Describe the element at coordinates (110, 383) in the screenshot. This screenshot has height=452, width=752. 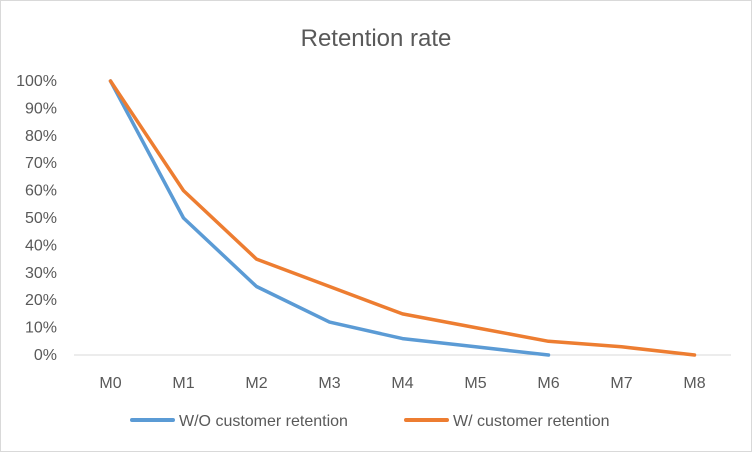
I see `x-tick-label: M0` at that location.